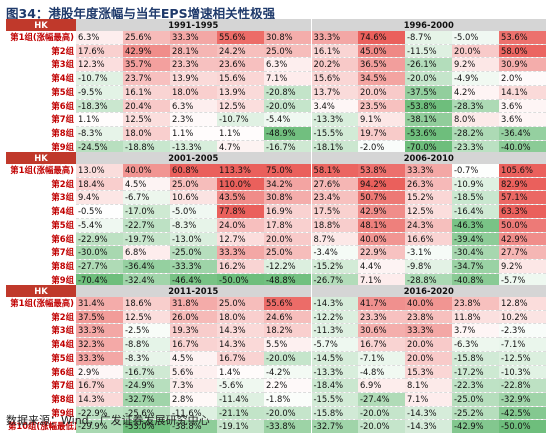  Describe the element at coordinates (146, 385) in the screenshot. I see `value-cell: -24.9%` at that location.